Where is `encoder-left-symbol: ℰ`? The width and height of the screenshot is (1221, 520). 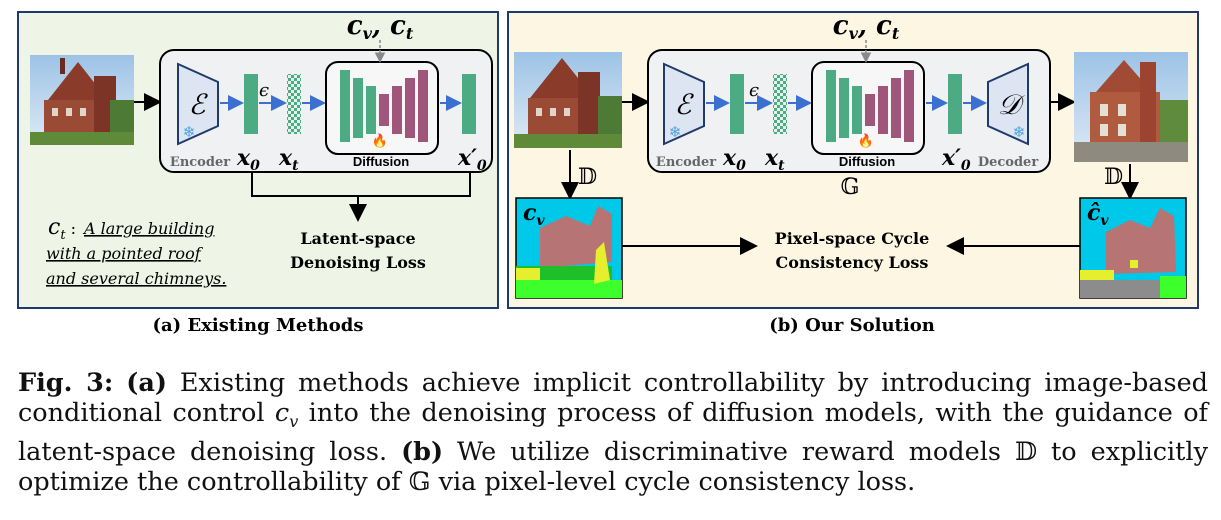
encoder-left-symbol: ℰ is located at coordinates (199, 104).